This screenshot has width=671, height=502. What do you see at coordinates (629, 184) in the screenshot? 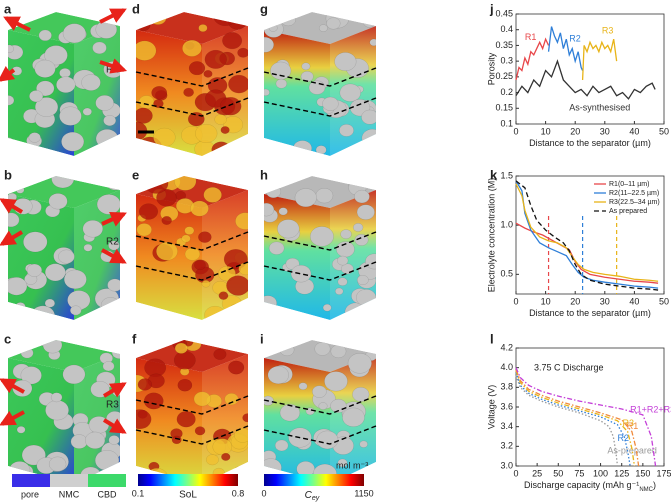
I see `legend-label: R1(0–11 µm)` at bounding box center [629, 184].